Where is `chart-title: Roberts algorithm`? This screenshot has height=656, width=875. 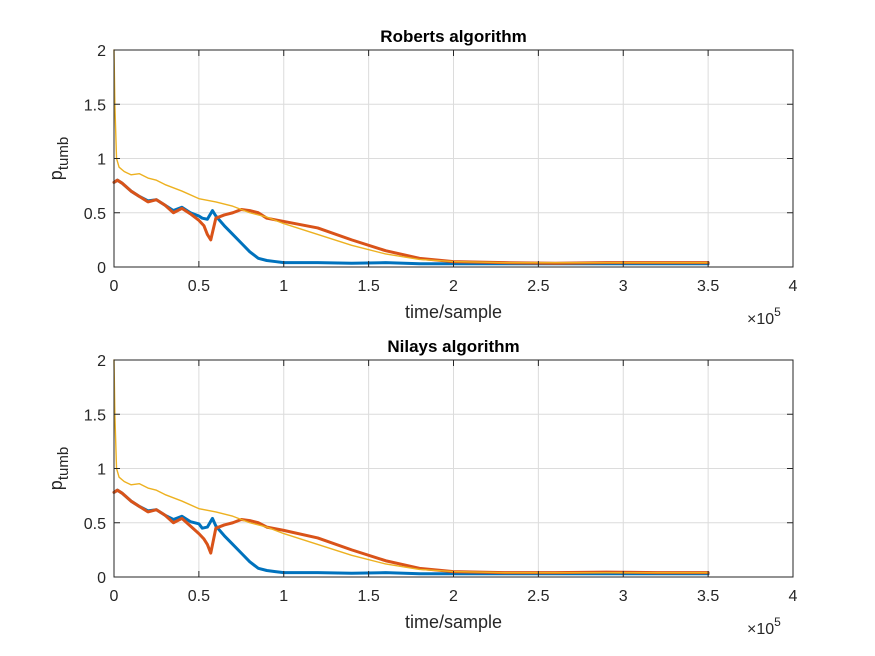 chart-title: Roberts algorithm is located at coordinates (453, 36).